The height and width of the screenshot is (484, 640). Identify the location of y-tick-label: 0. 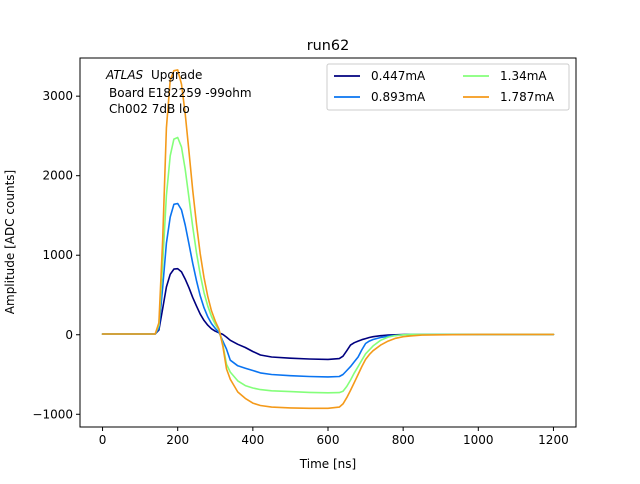
(69, 335).